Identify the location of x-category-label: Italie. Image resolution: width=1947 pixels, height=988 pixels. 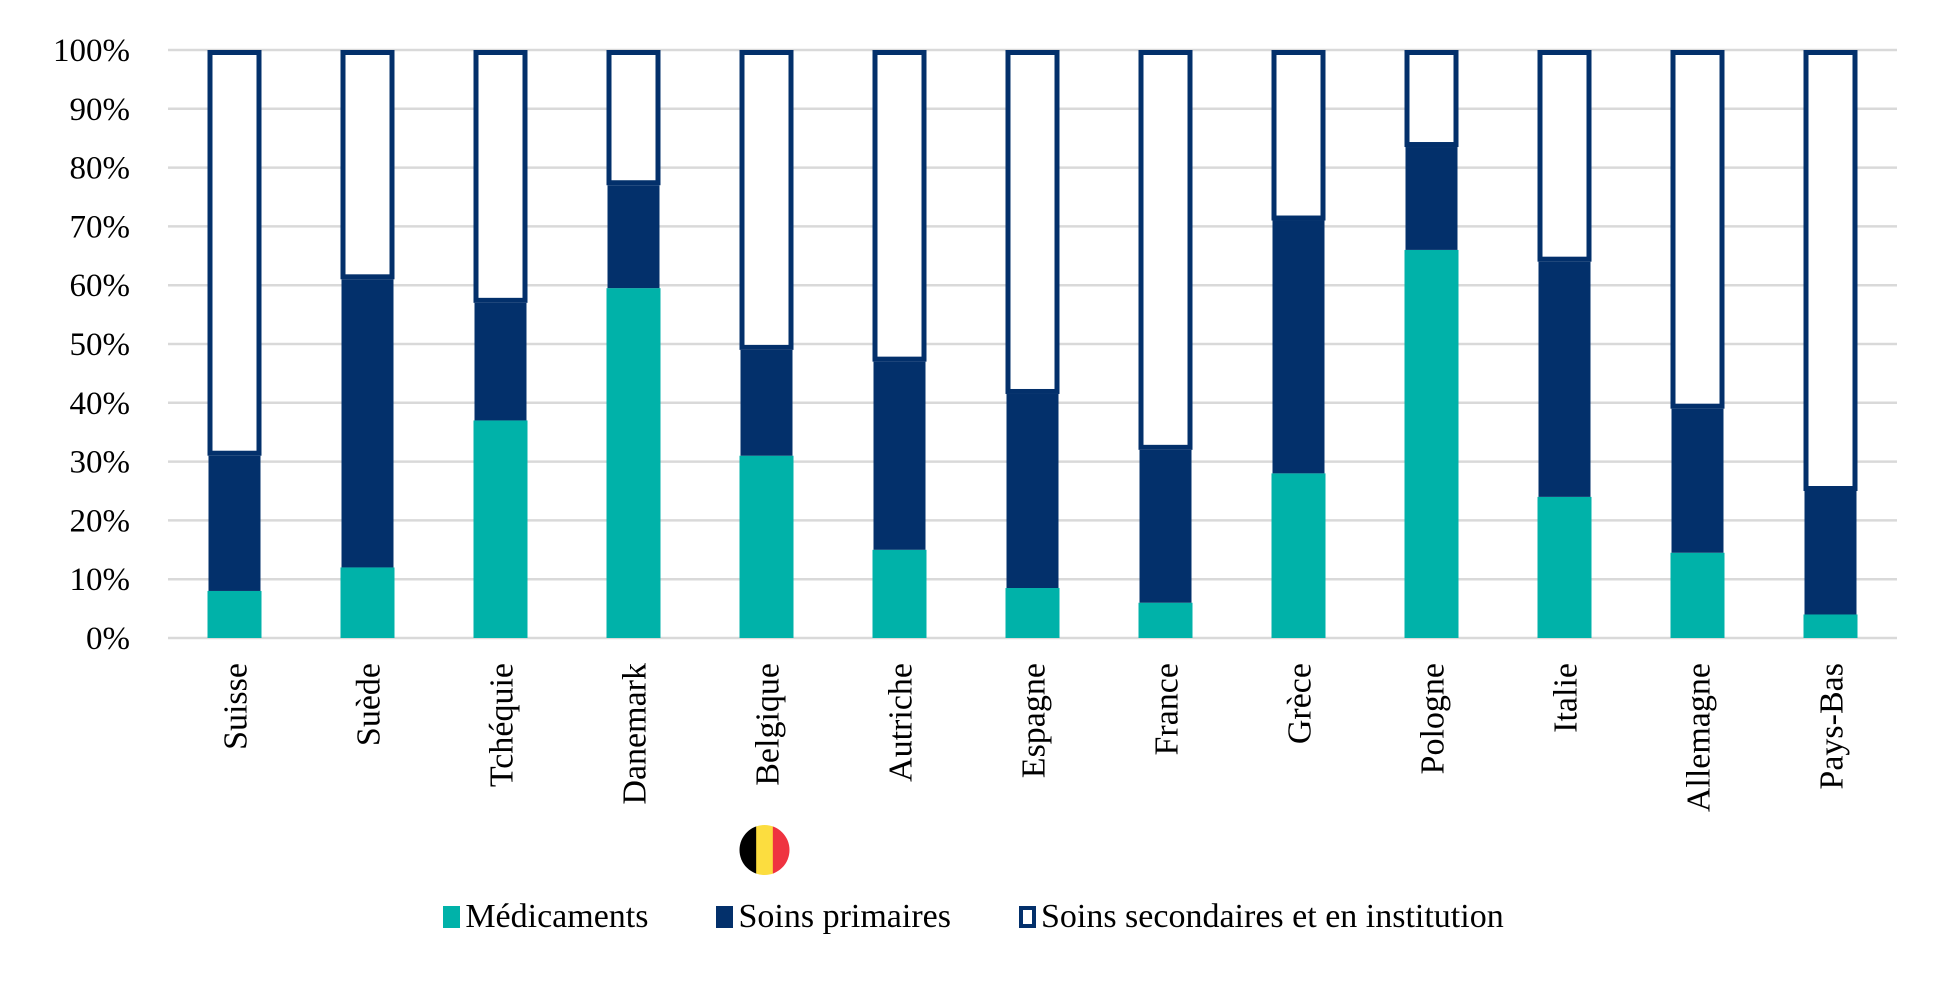
(1566, 698).